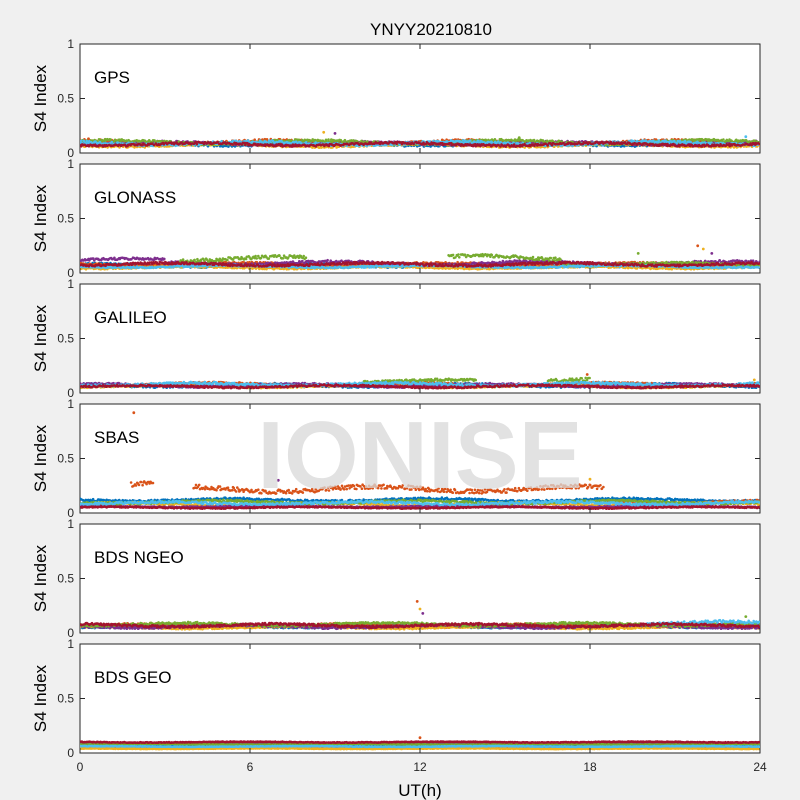  What do you see at coordinates (40, 98) in the screenshot?
I see `y-axis-label: S4 Index` at bounding box center [40, 98].